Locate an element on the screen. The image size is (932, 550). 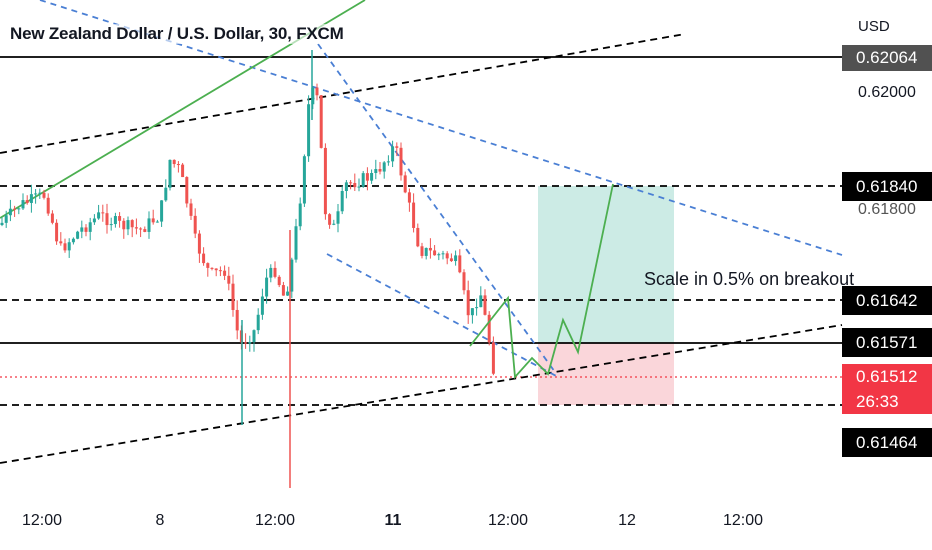
loss-zone is located at coordinates (606, 374).